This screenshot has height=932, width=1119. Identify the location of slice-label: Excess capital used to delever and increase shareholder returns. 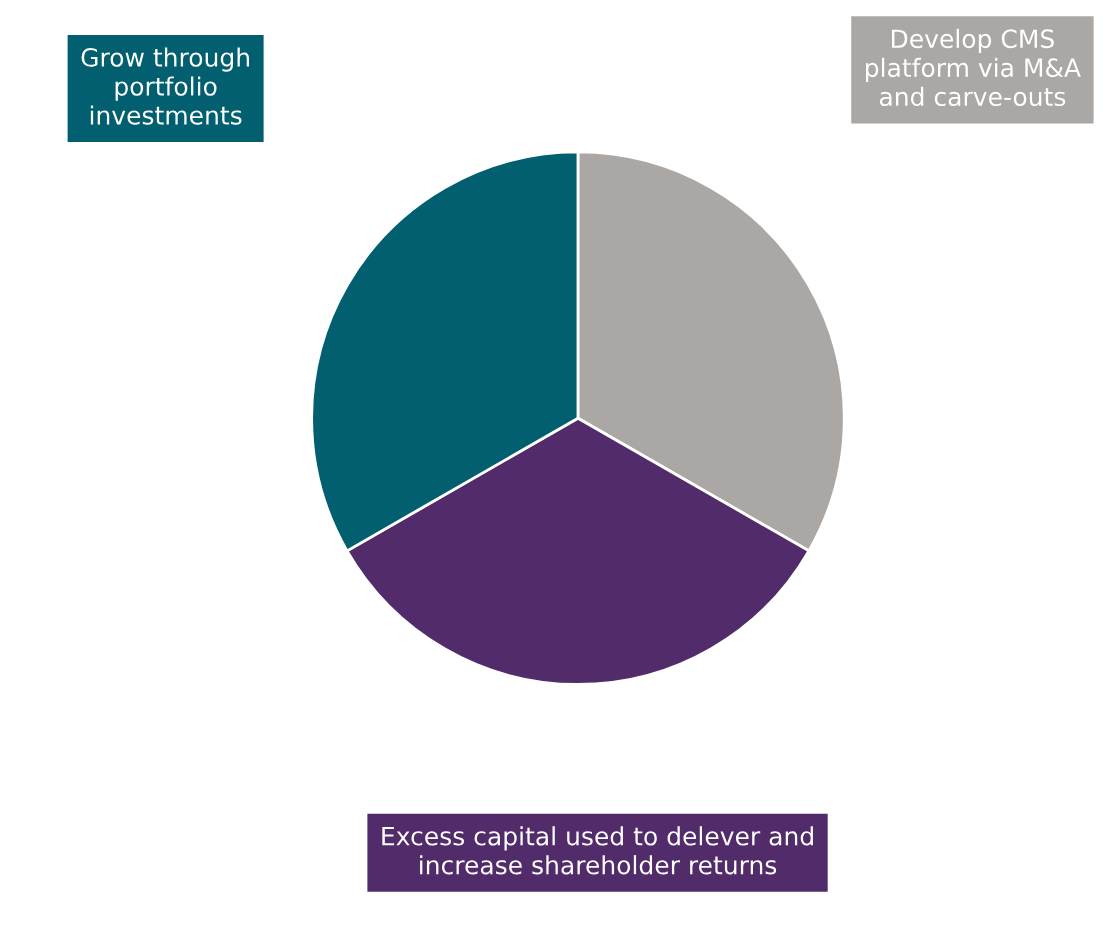
(597, 850).